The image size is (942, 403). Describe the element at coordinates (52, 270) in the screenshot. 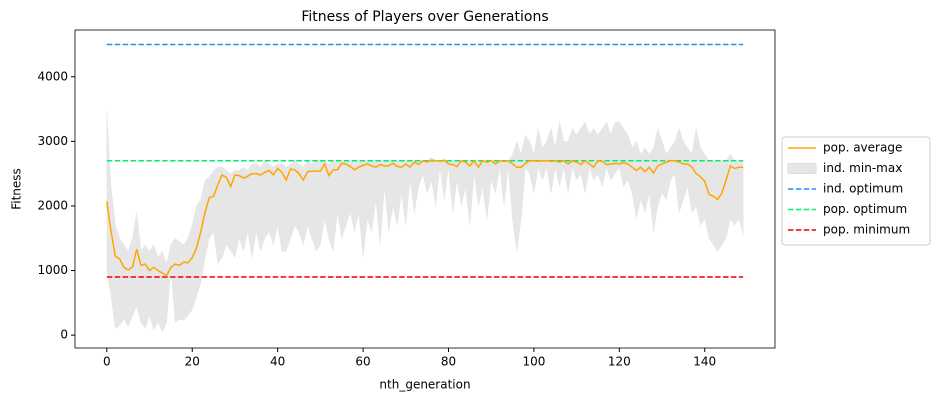

I see `y-tick-label: 1000` at that location.